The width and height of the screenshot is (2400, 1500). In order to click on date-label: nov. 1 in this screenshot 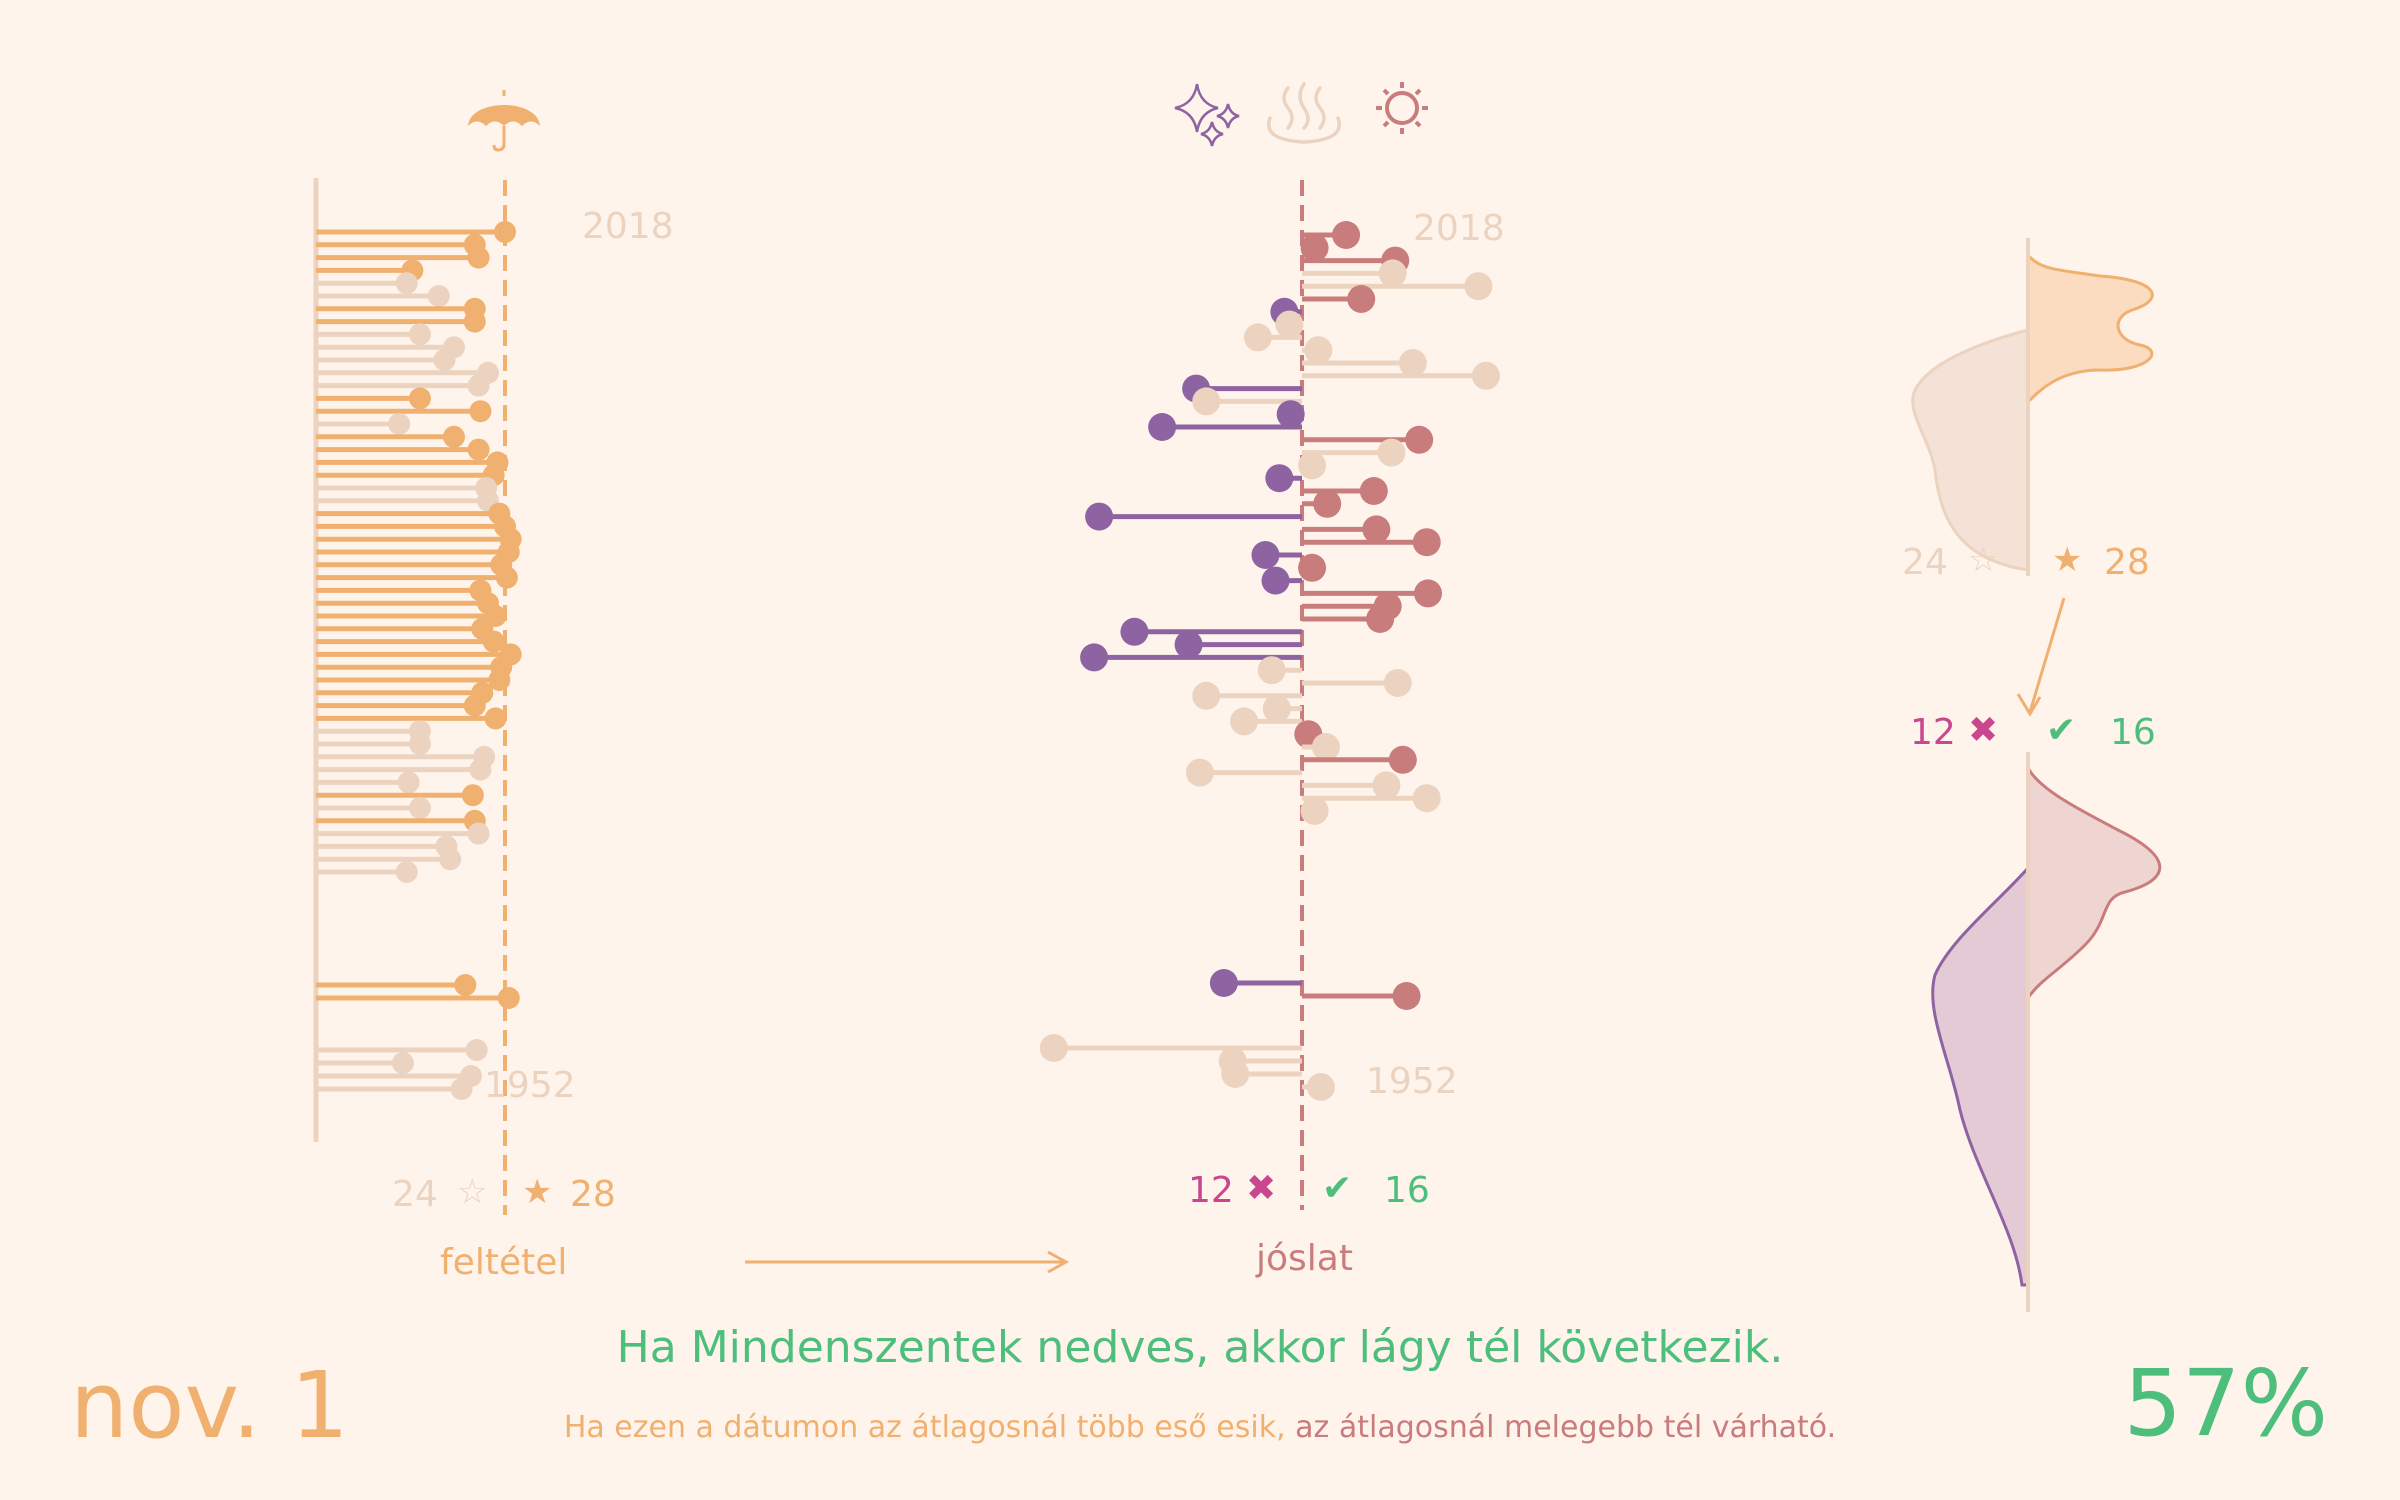, I will do `click(209, 1405)`.